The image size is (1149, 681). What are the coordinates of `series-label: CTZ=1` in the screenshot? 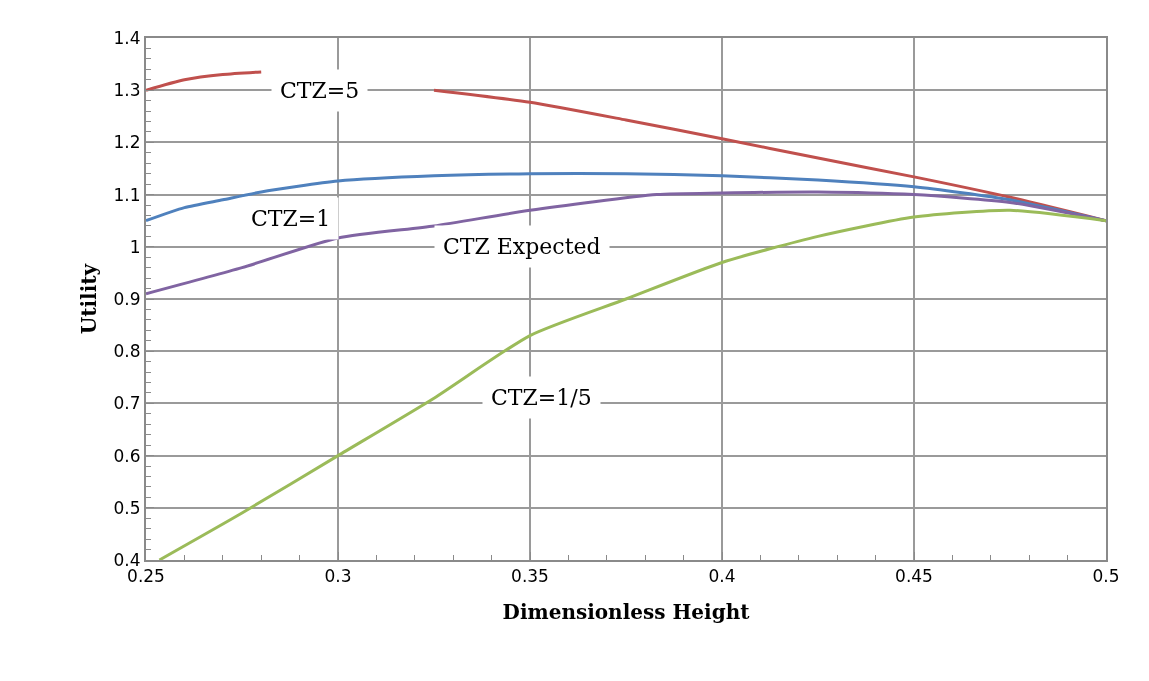 It's located at (291, 218).